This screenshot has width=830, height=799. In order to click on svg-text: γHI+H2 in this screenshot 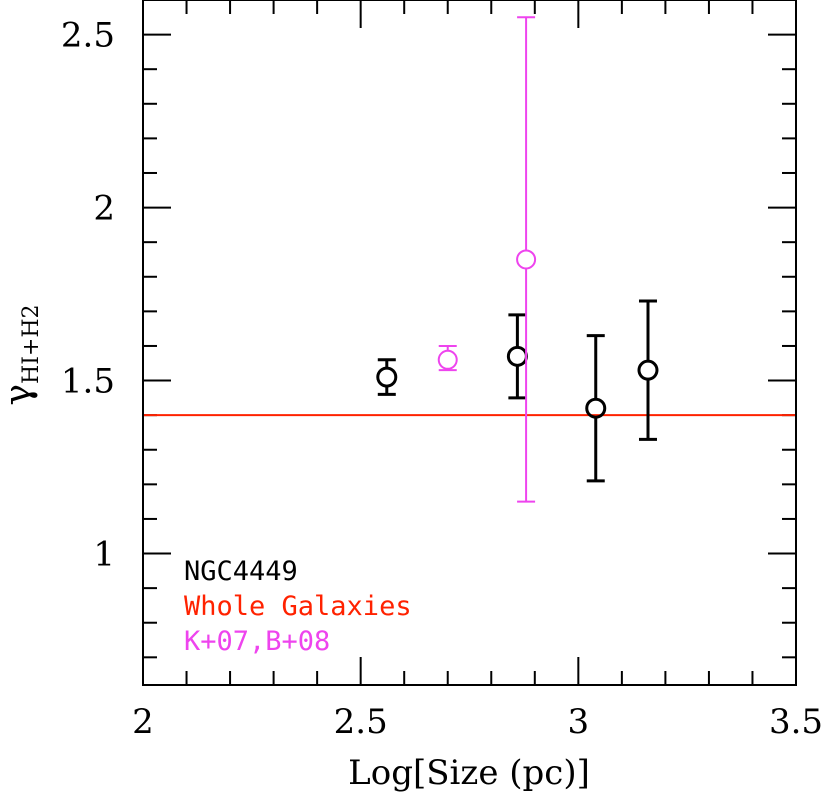, I will do `click(22, 354)`.